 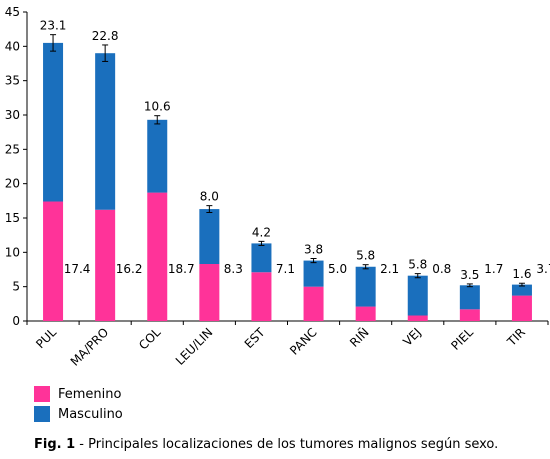 I want to click on x-tick-label: LEU/LIN, so click(x=194, y=346).